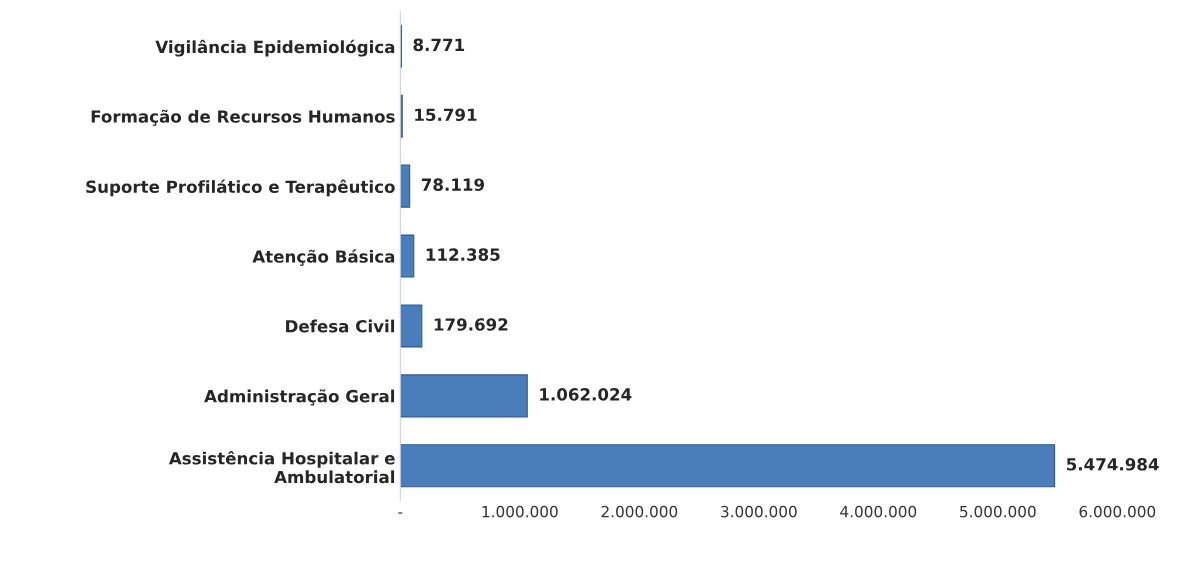 The image size is (1195, 569). Describe the element at coordinates (446, 115) in the screenshot. I see `data-label: 15.791` at that location.